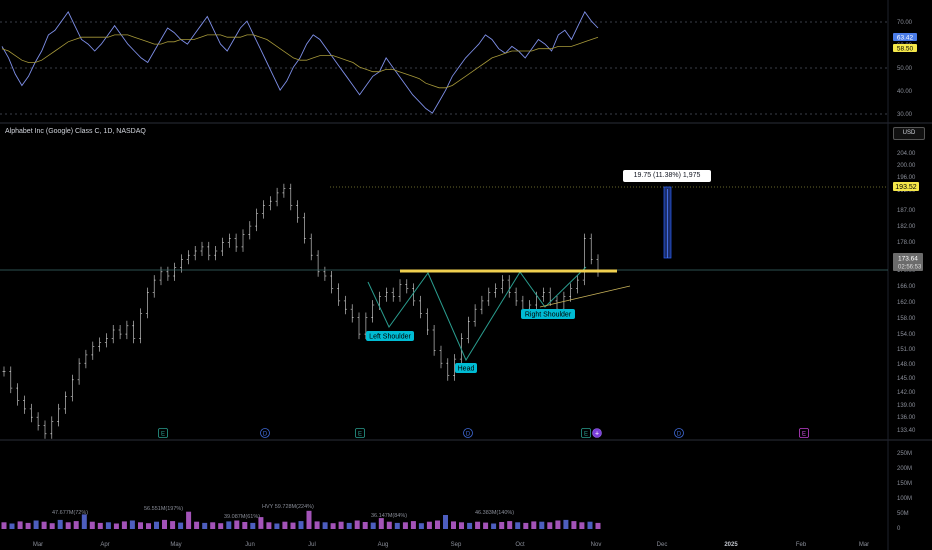 This screenshot has height=550, width=932. What do you see at coordinates (905, 115) in the screenshot?
I see `rsi-tick-label: 30.00` at bounding box center [905, 115].